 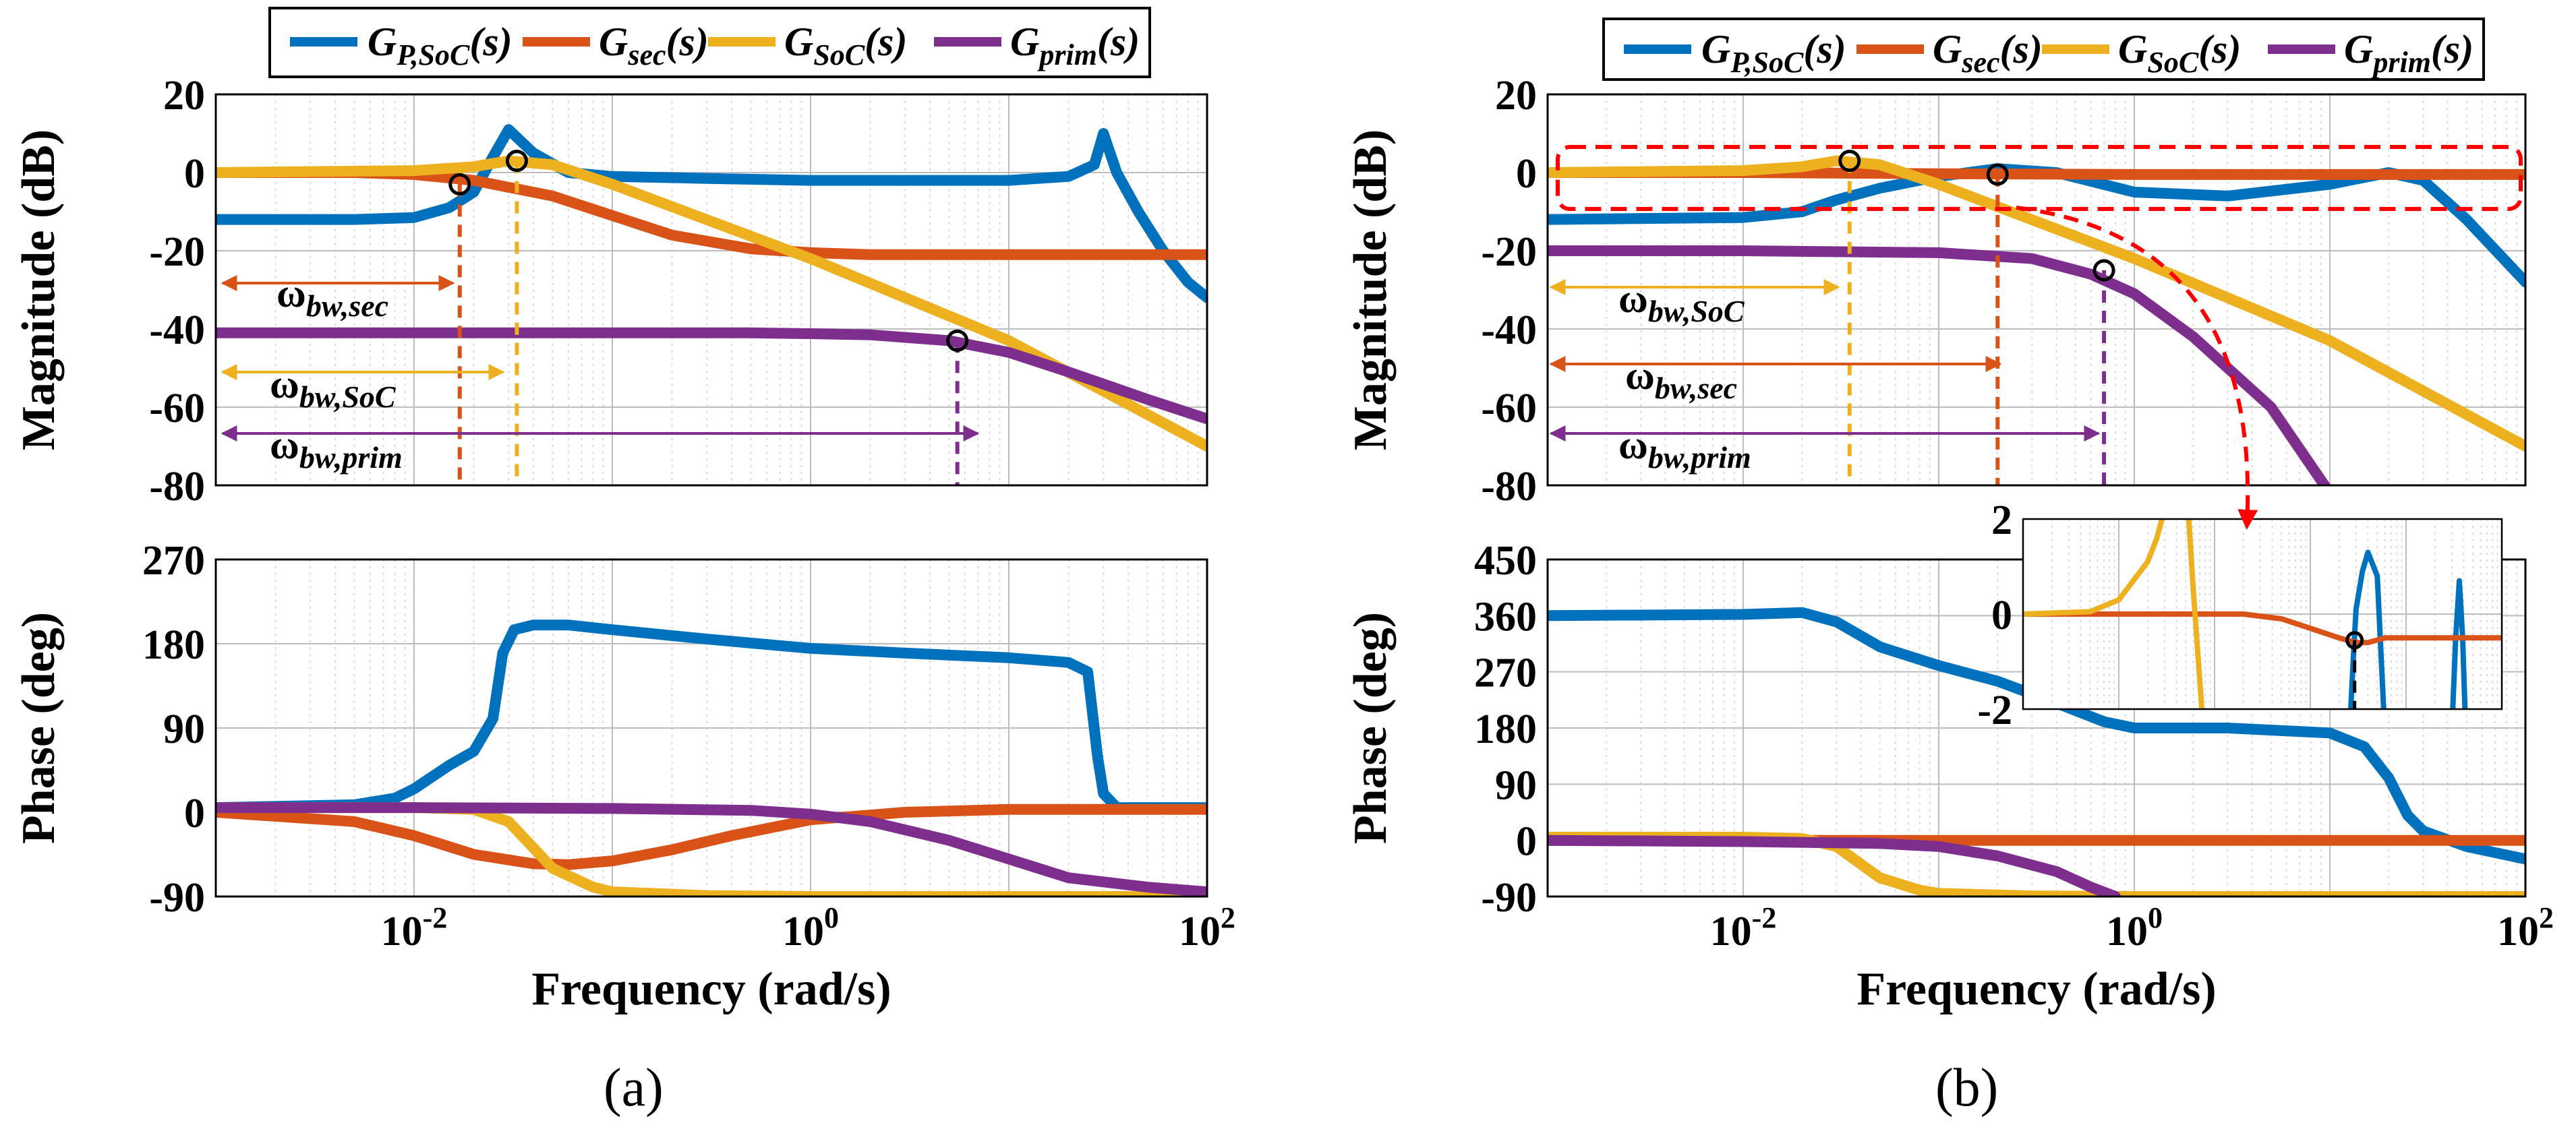 What do you see at coordinates (846, 45) in the screenshot?
I see `legend-a-label-gsoc: GSoC(s)` at bounding box center [846, 45].